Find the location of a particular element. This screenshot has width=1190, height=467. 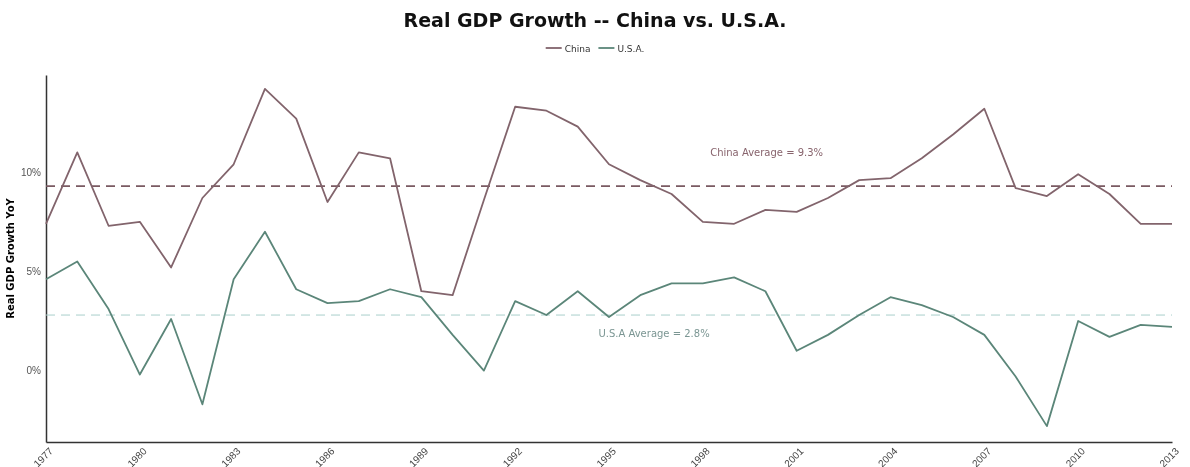

y-tick-label: 10% is located at coordinates (31, 172).